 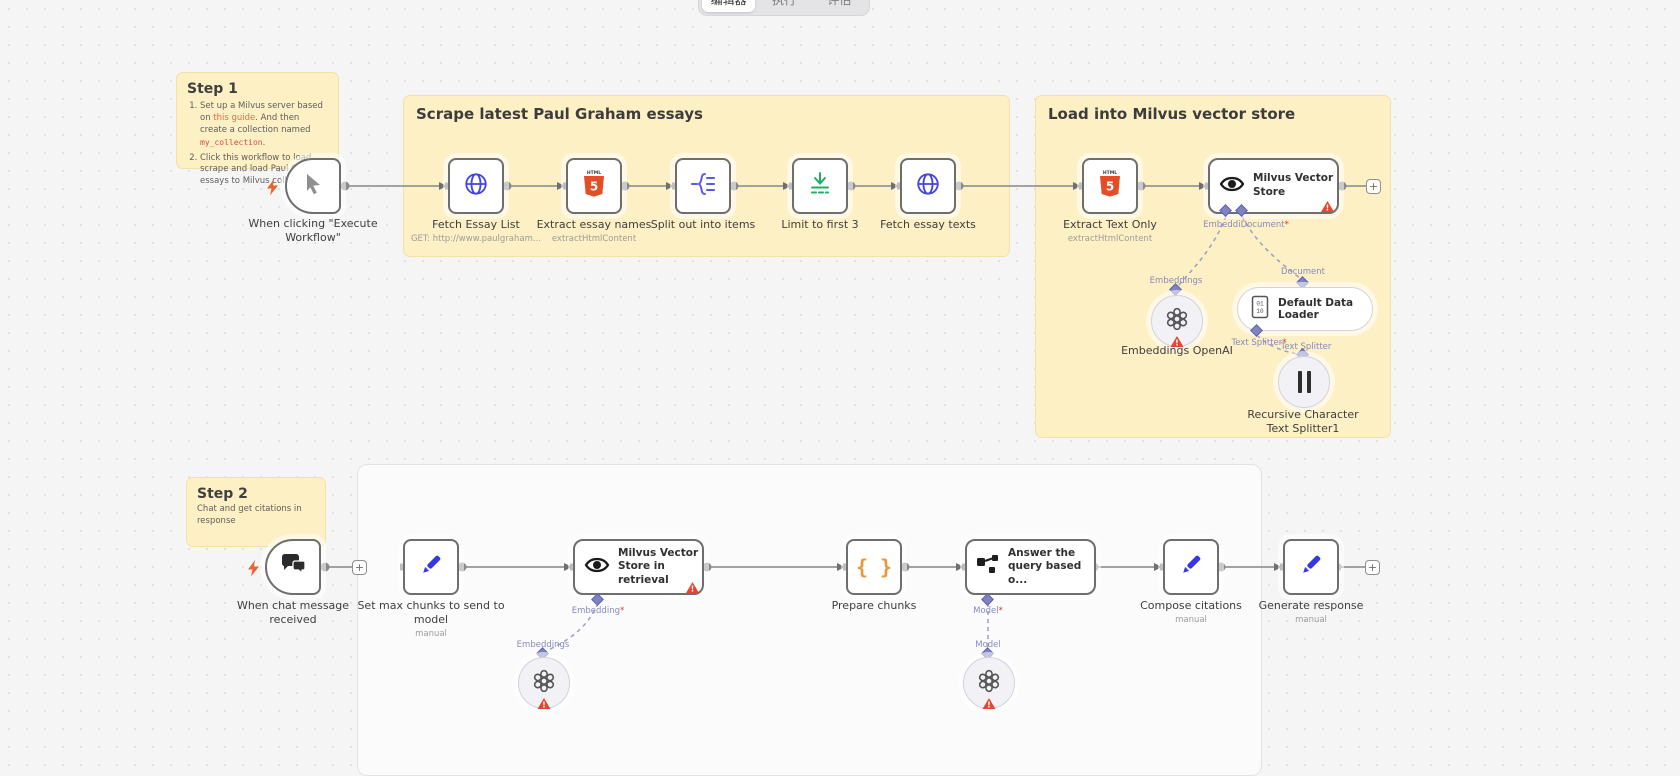 I want to click on node-label-extract-essay-names: Extract essay names extractHtmlContent, so click(x=594, y=231).